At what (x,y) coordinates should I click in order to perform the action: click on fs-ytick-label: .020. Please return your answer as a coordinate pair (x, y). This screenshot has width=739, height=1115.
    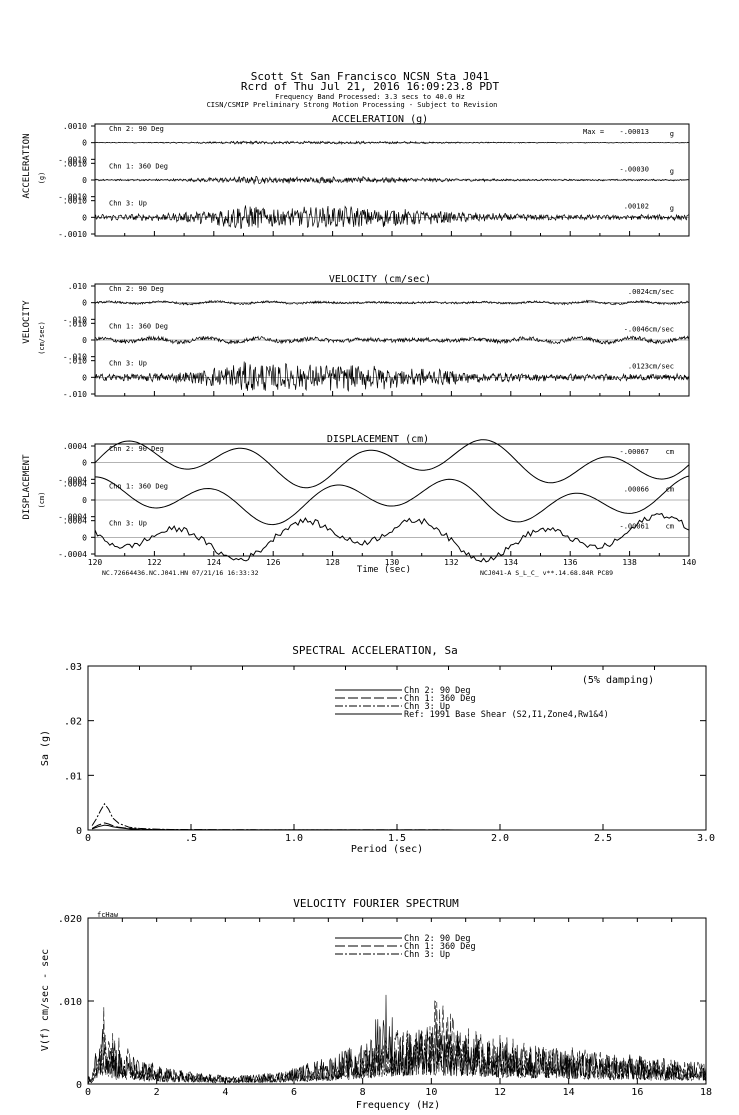
    Looking at the image, I should click on (70, 919).